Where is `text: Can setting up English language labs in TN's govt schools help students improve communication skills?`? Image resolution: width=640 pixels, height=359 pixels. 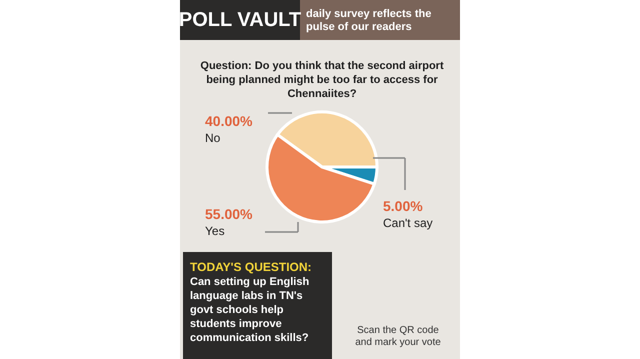
text: Can setting up English language labs in TN's govt schools help students improve communication skills? is located at coordinates (250, 310).